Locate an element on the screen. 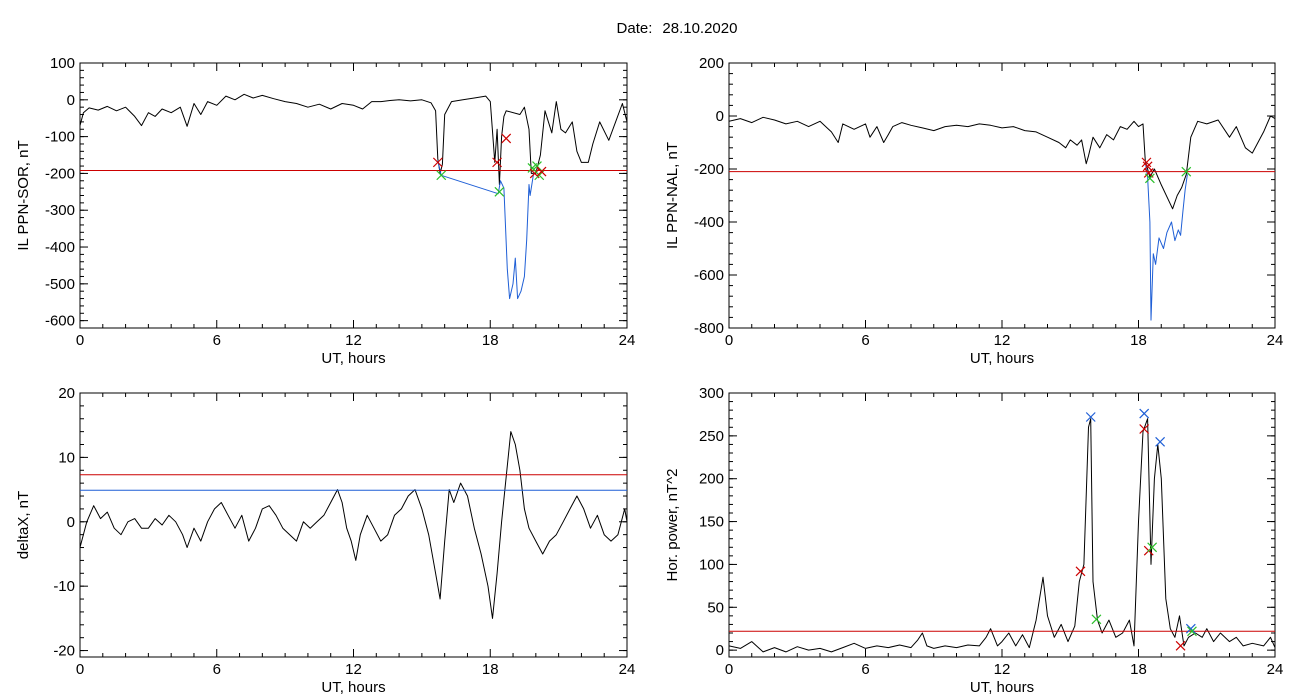 This screenshot has height=700, width=1300. y-tick-label: 250 is located at coordinates (711, 436).